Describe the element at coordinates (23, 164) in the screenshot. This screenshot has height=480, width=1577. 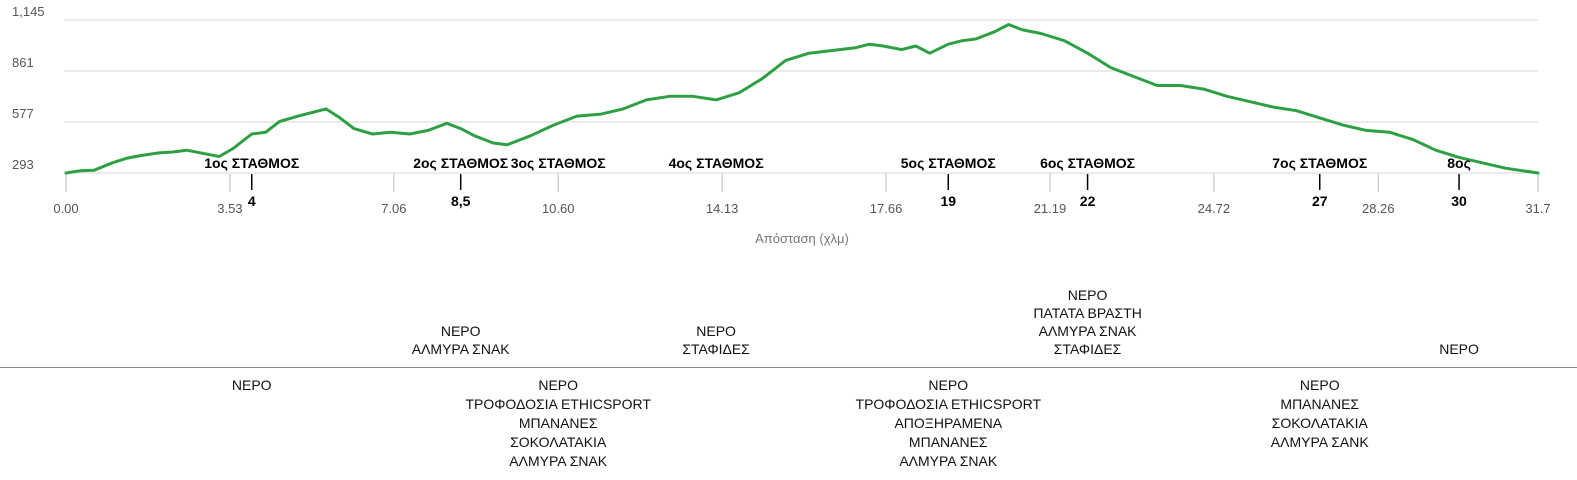
I see `y-tick-label: 293` at that location.